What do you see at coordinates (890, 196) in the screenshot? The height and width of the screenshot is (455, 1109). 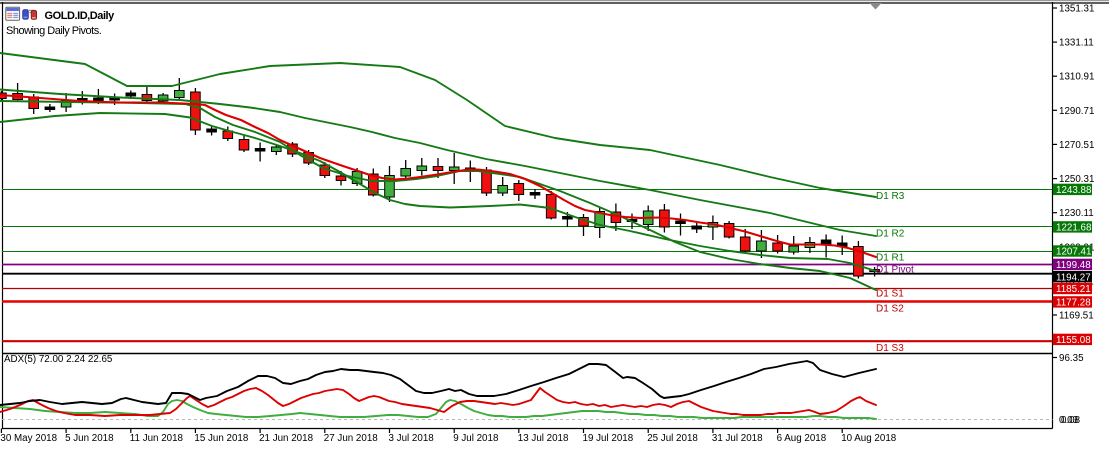 I see `svg-text: D1 R3` at bounding box center [890, 196].